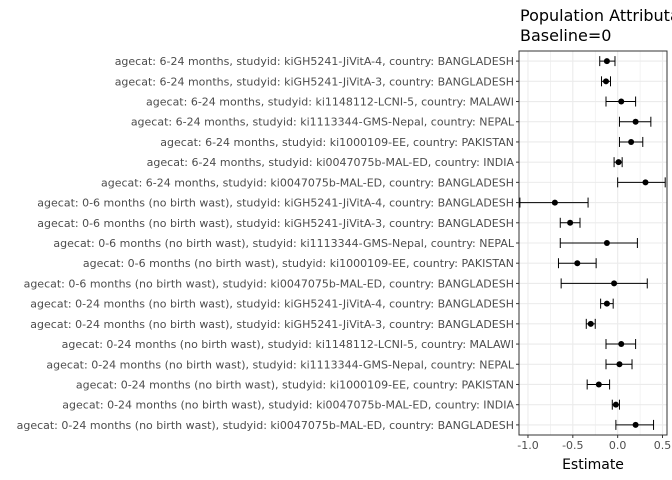 The image size is (672, 480). Describe the element at coordinates (600, 243) in the screenshot. I see `estimate-points` at that location.